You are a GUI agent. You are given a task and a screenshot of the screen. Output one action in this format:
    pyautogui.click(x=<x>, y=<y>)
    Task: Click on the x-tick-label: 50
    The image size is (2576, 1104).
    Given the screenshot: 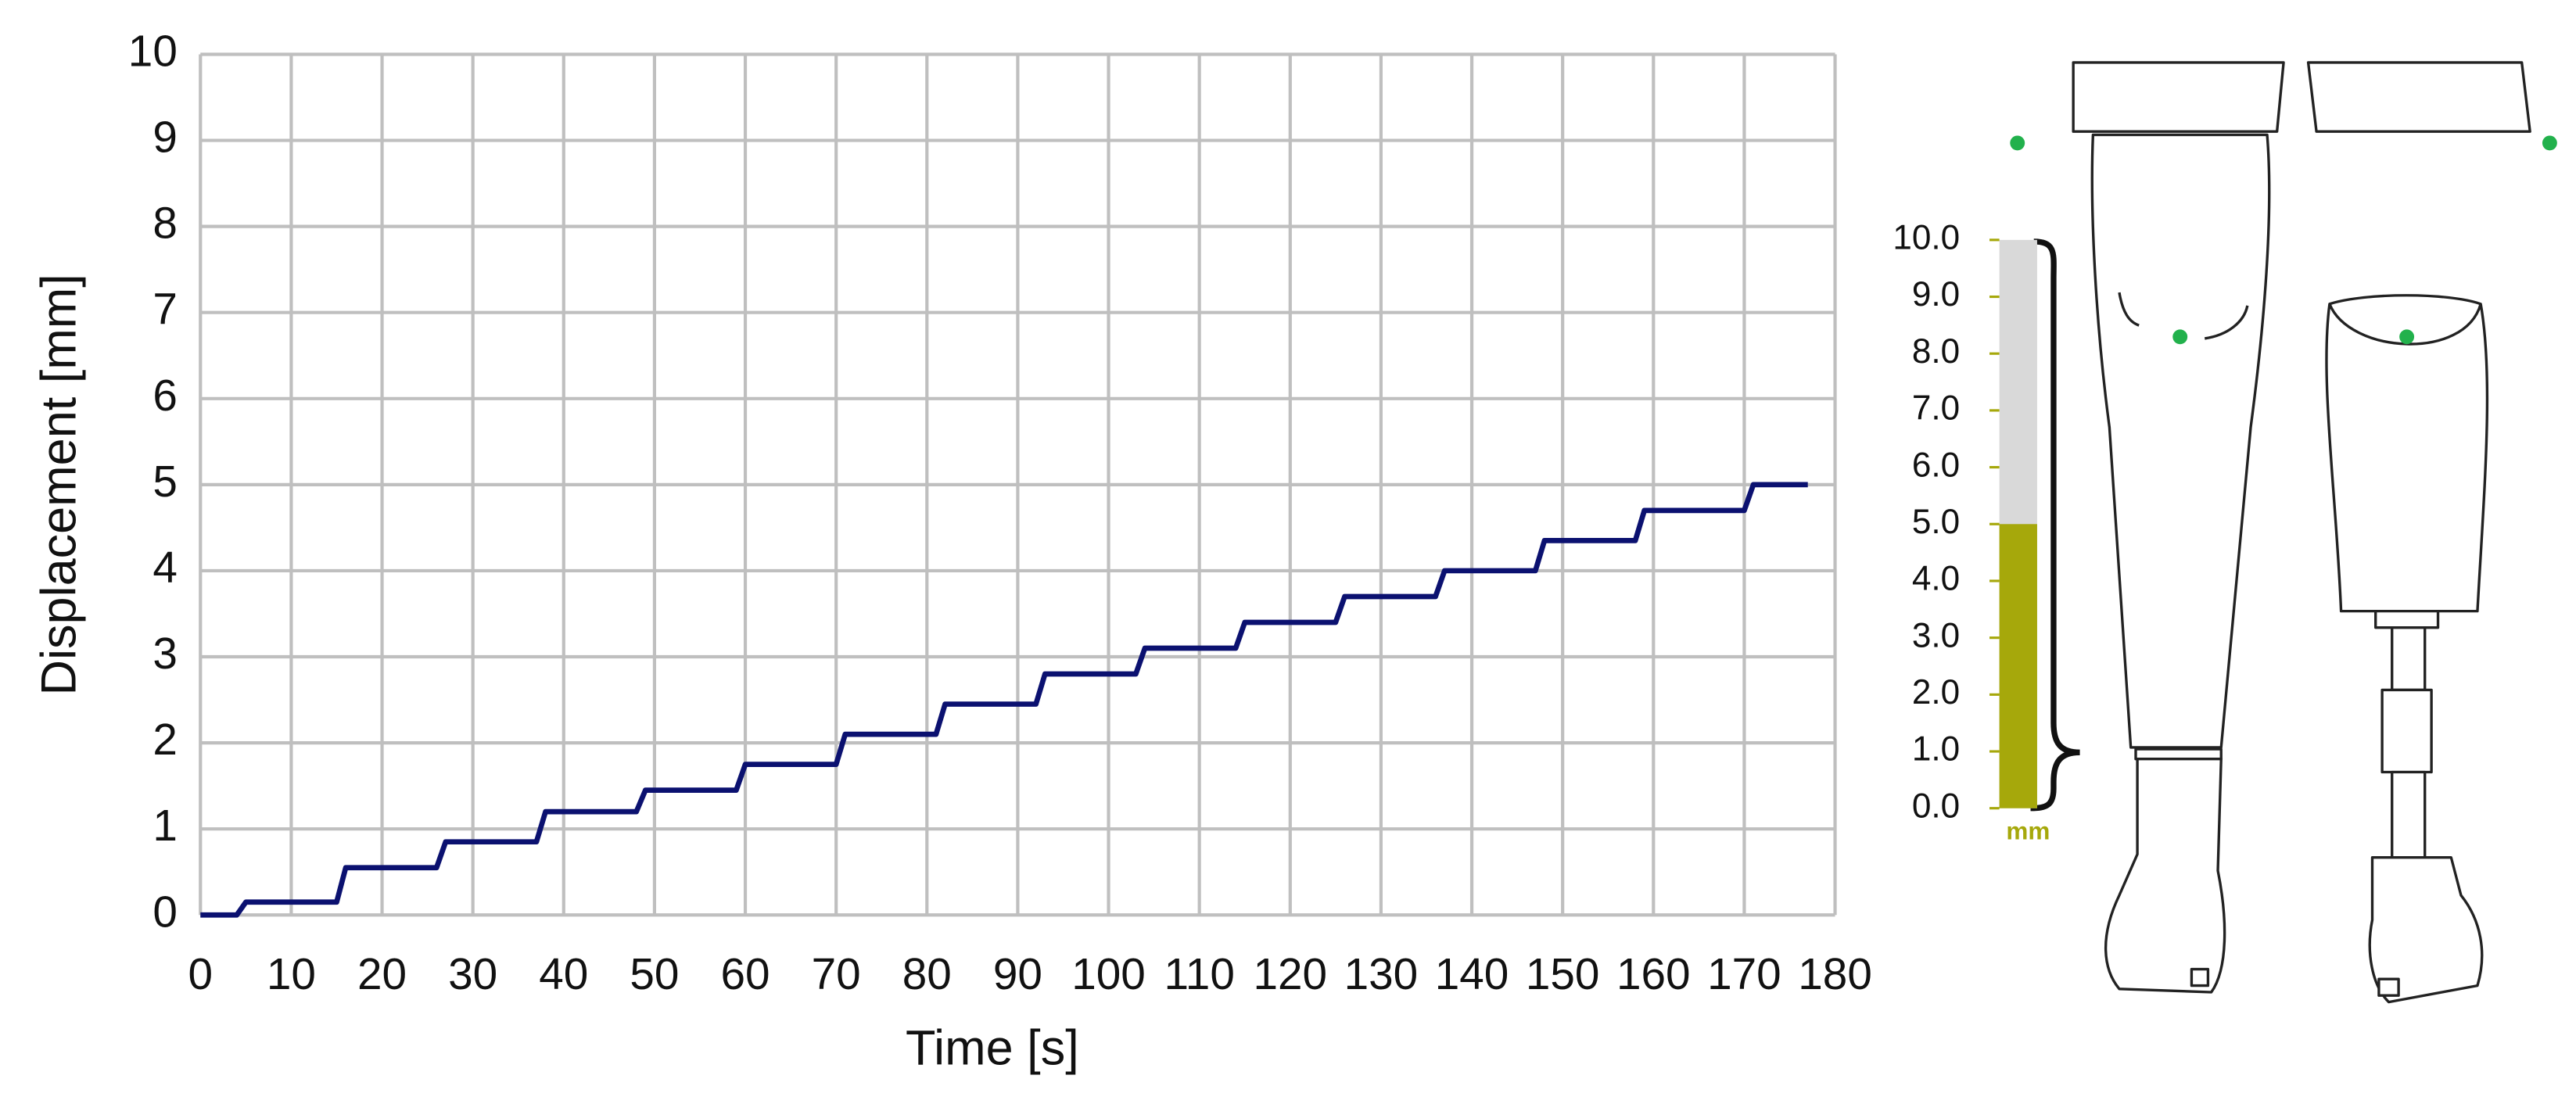 What is the action you would take?
    pyautogui.click(x=654, y=974)
    